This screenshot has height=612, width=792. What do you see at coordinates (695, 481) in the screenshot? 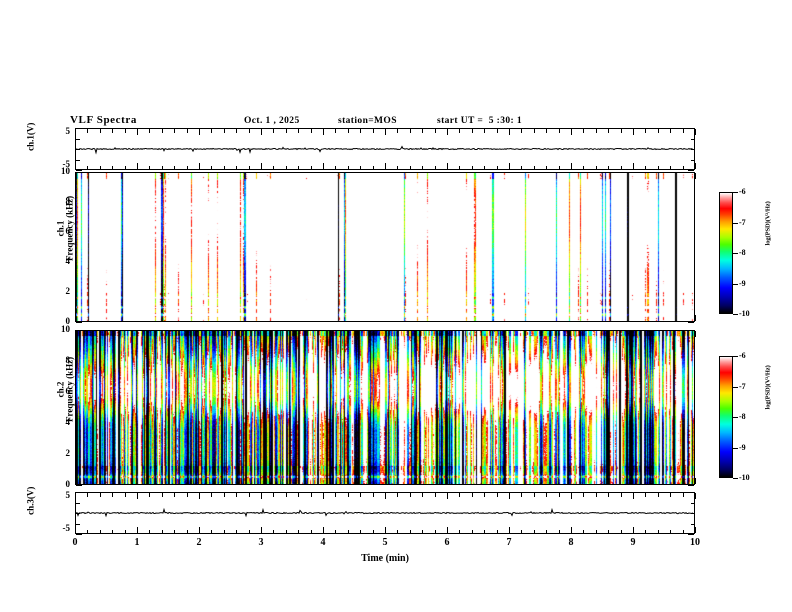
I see `ch2-spectrogram-xtick` at bounding box center [695, 481].